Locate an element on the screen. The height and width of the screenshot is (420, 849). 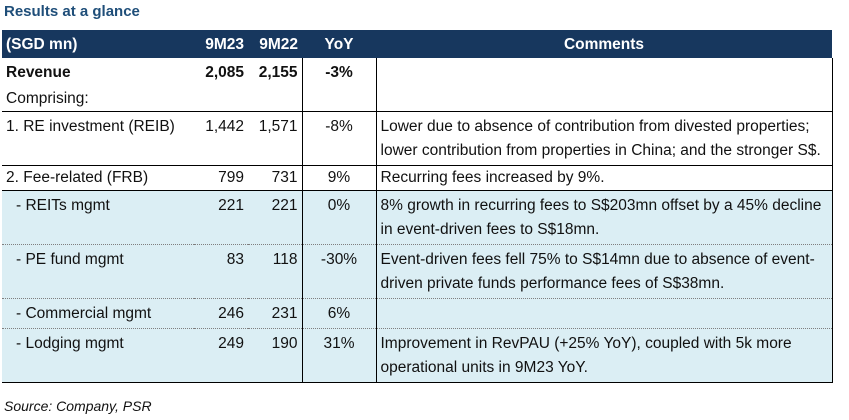
table-header-row: (SGD mn) 9M23 9M22 YoY Comments is located at coordinates (417, 44).